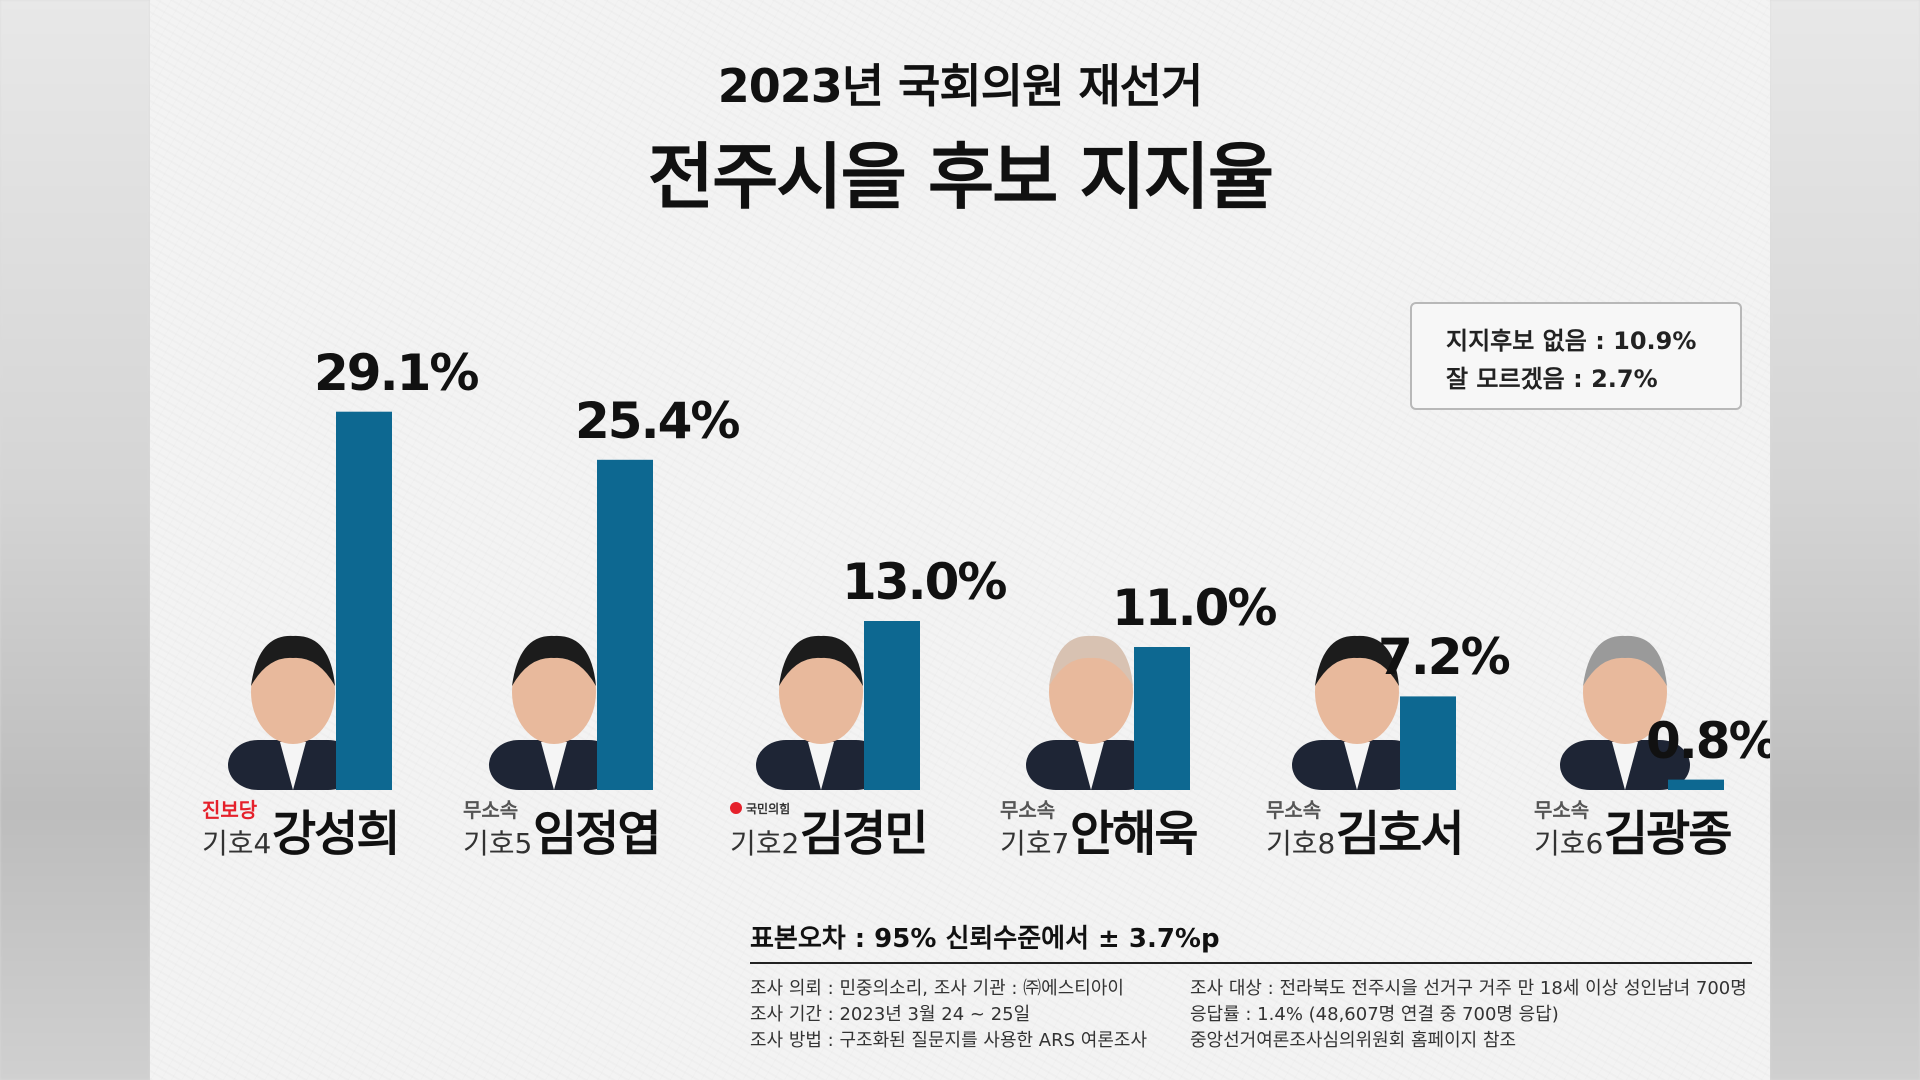 The height and width of the screenshot is (1080, 1920). I want to click on ballot-number: 기호5, so click(498, 843).